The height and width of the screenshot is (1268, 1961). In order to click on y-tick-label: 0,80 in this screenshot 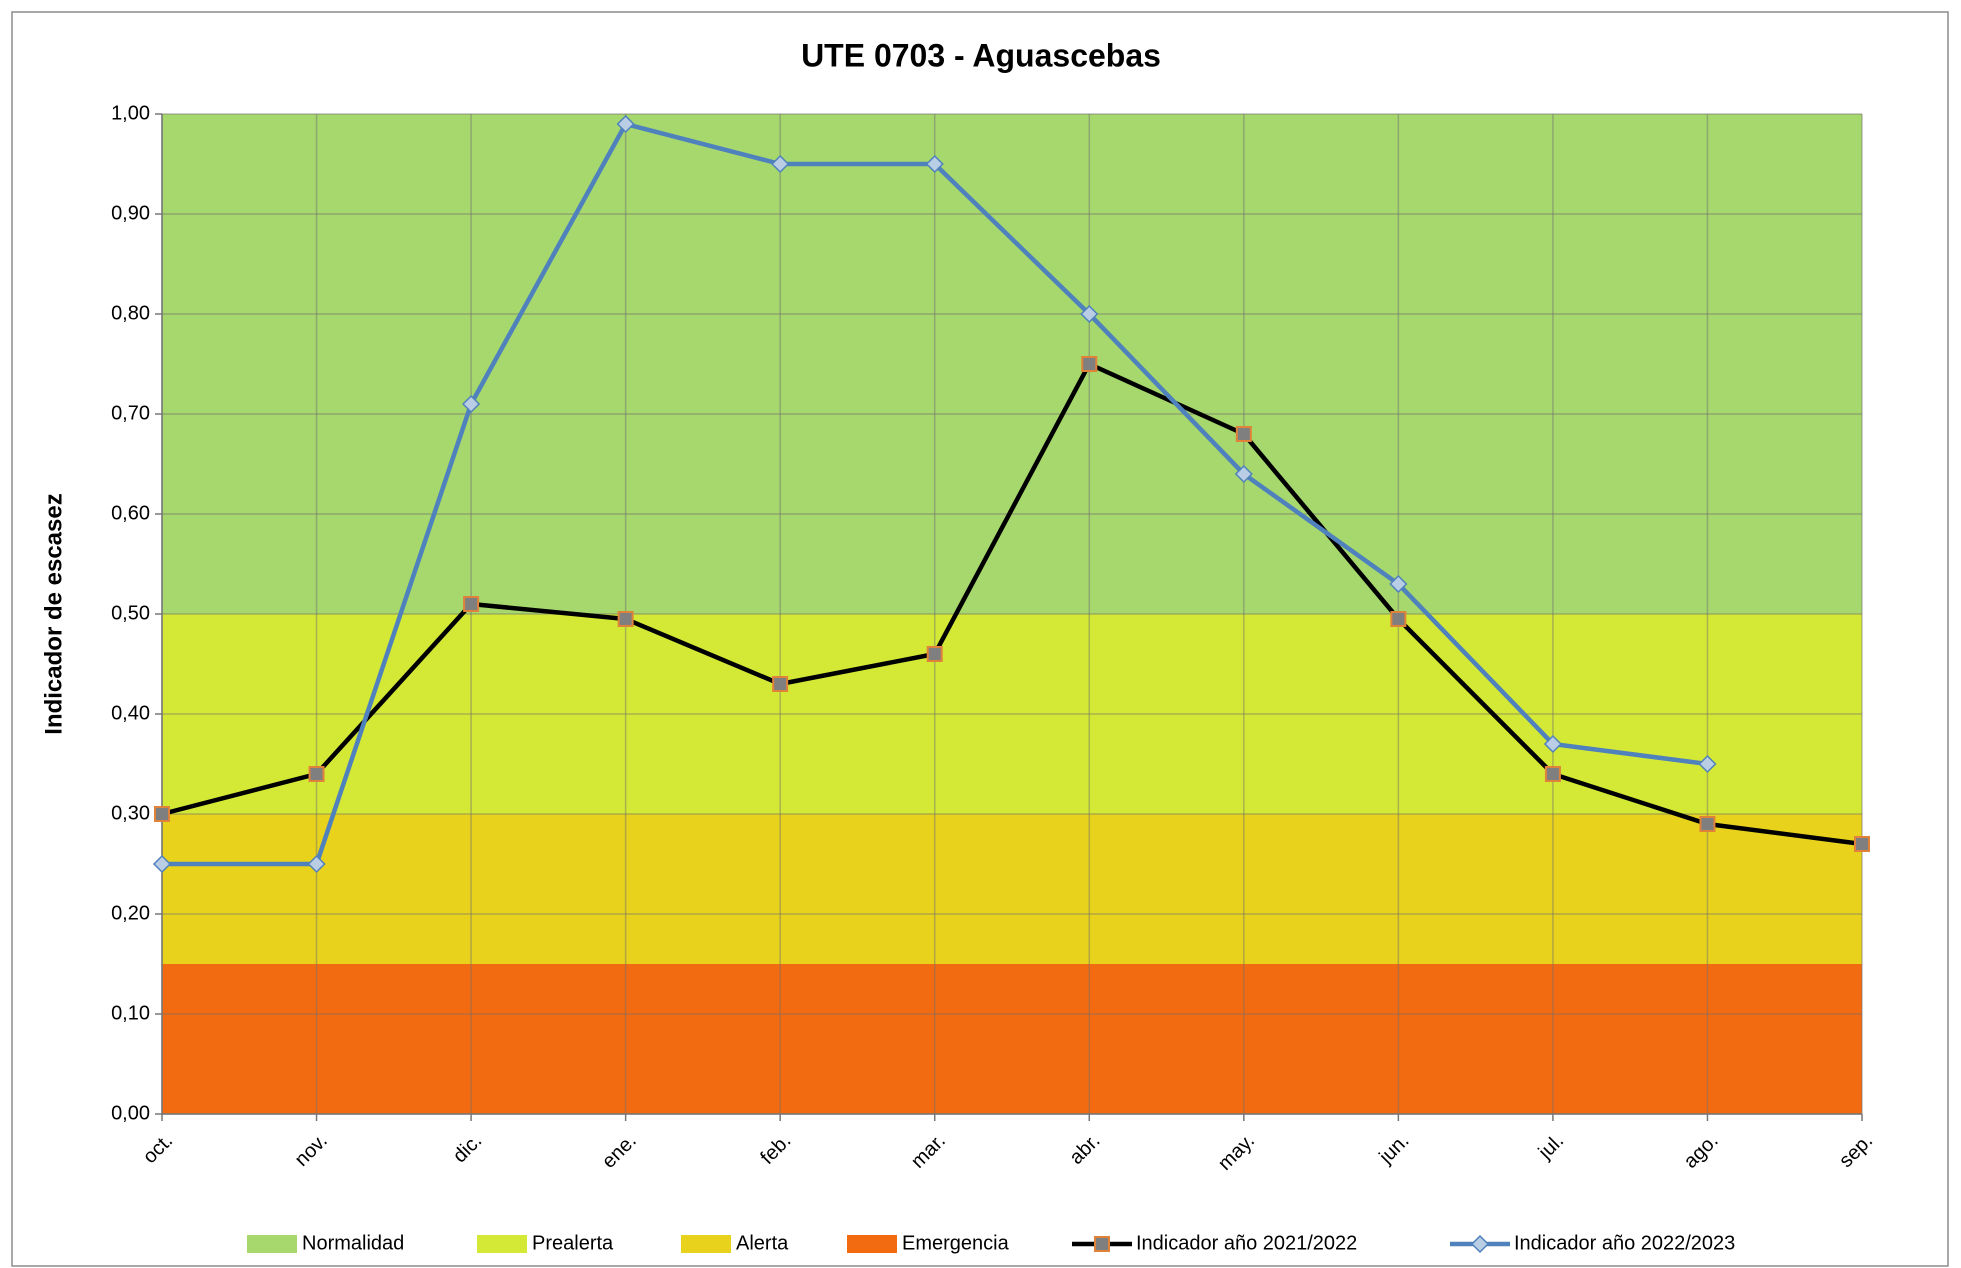, I will do `click(130, 313)`.